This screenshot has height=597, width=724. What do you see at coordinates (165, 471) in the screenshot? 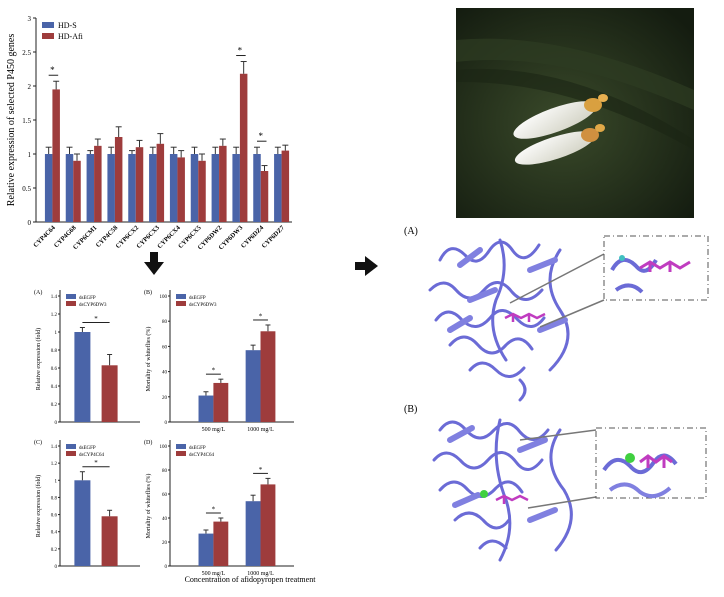
I see `panel-y-tick-label: 80` at bounding box center [165, 471].